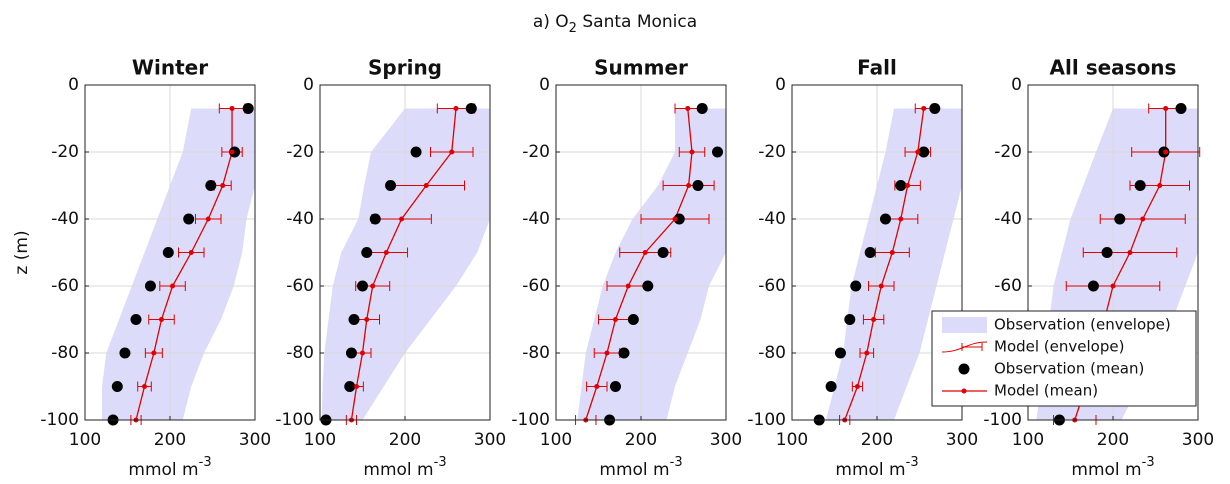 This screenshot has width=1230, height=484. I want to click on observation-envelope, so click(651, 264).